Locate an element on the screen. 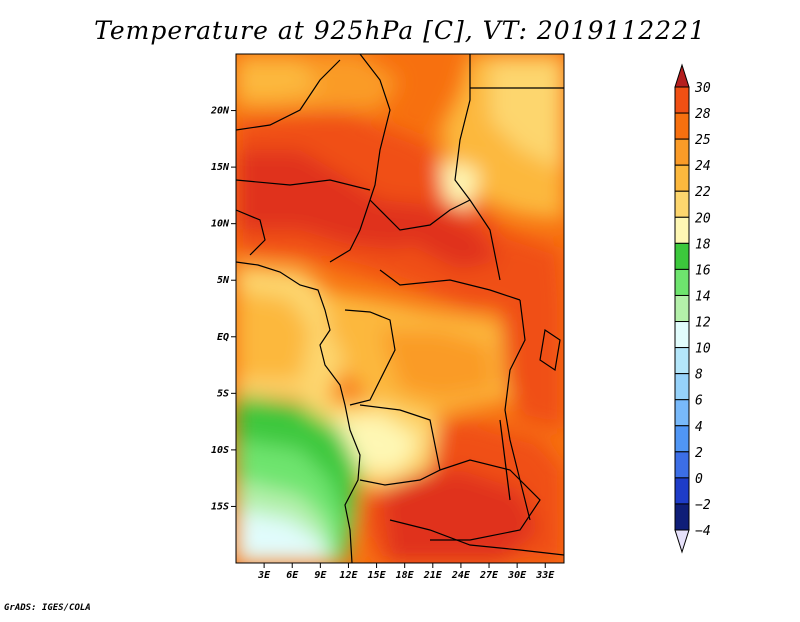  colorbar-top-arrow is located at coordinates (682, 75).